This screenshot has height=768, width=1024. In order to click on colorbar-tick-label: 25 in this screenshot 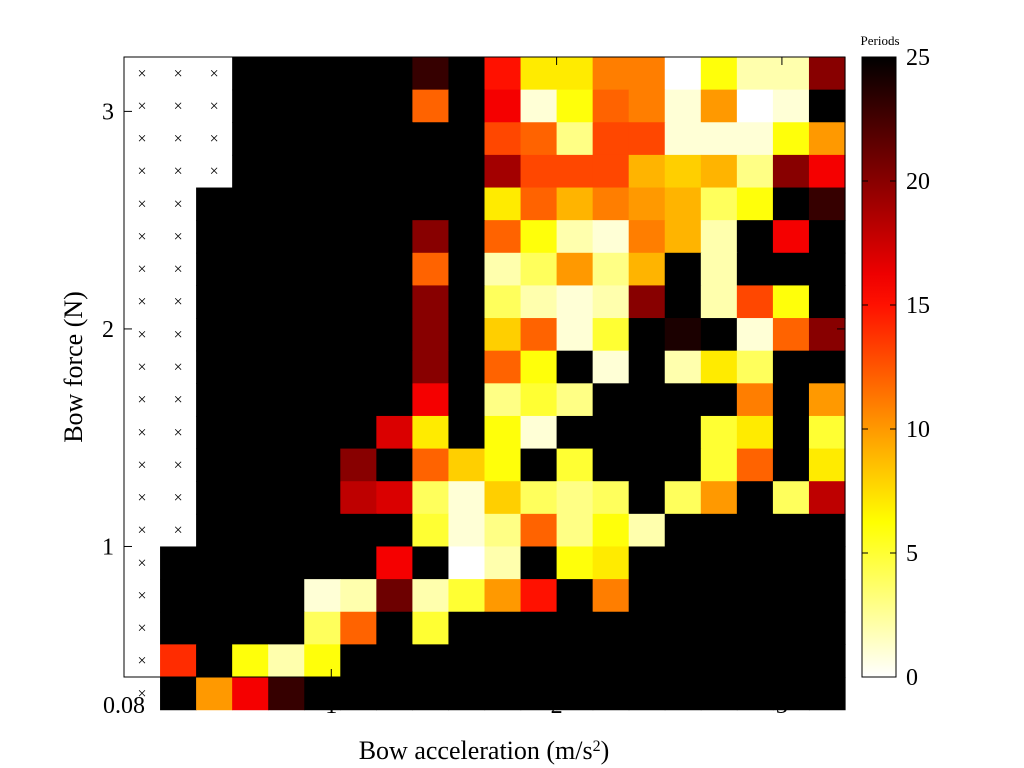, I will do `click(918, 58)`.